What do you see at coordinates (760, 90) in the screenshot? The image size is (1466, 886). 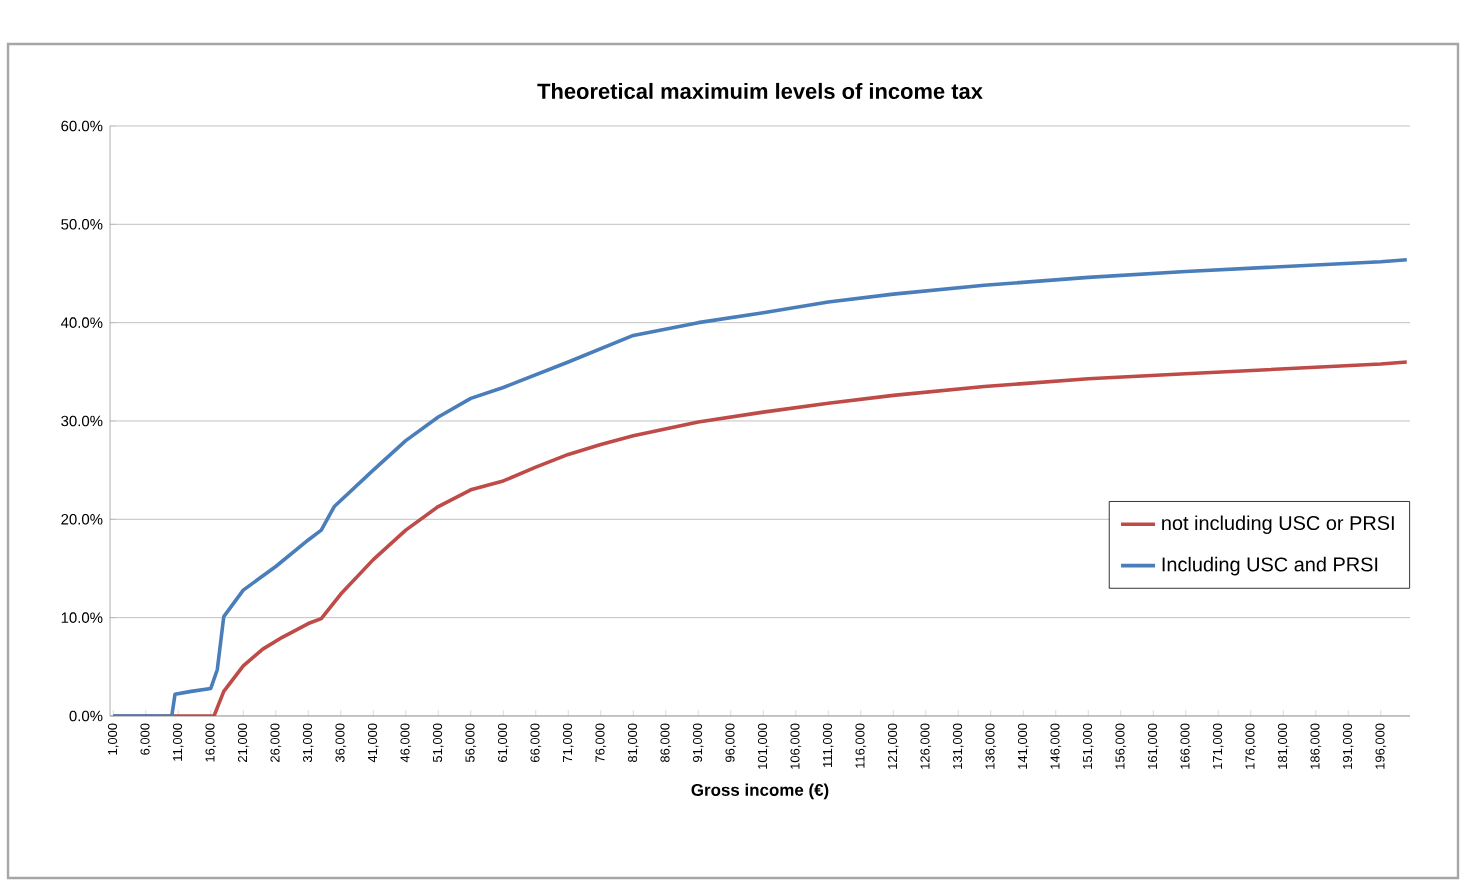 I see `chart-title: Theoretical maximuim levels of income tax` at bounding box center [760, 90].